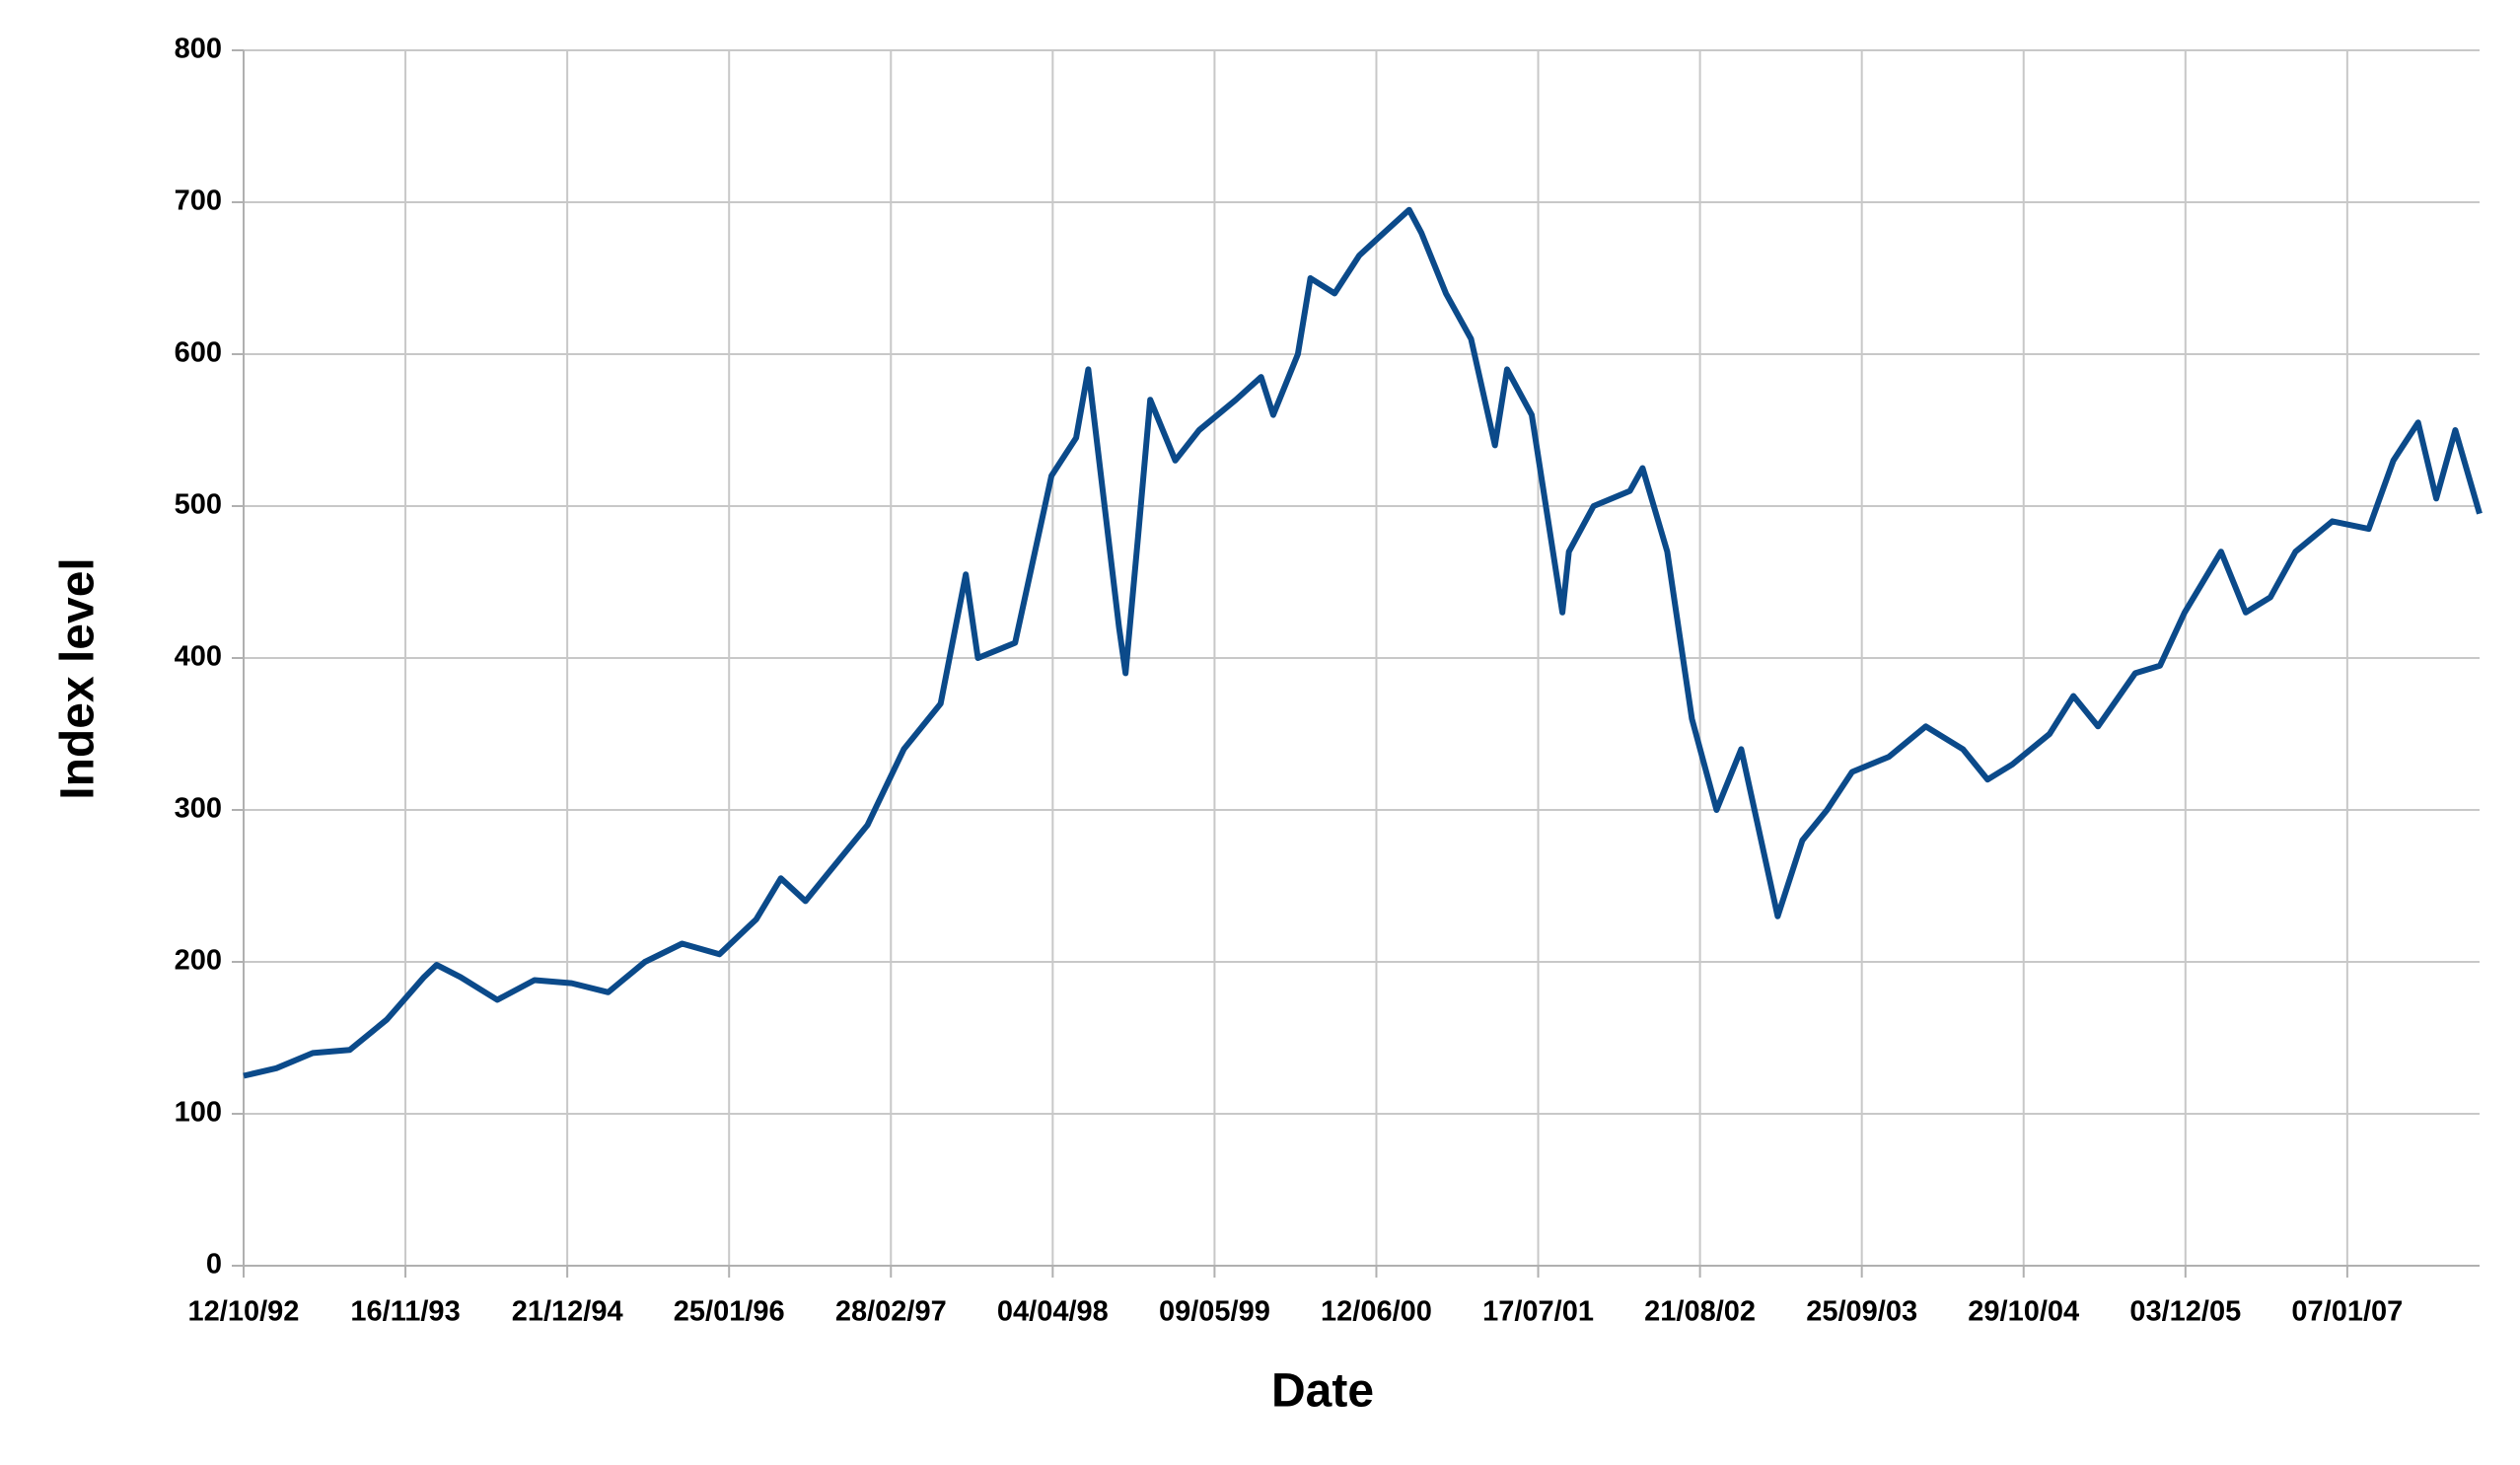 The width and height of the screenshot is (2520, 1465). What do you see at coordinates (198, 201) in the screenshot?
I see `y-tick-label: 700` at bounding box center [198, 201].